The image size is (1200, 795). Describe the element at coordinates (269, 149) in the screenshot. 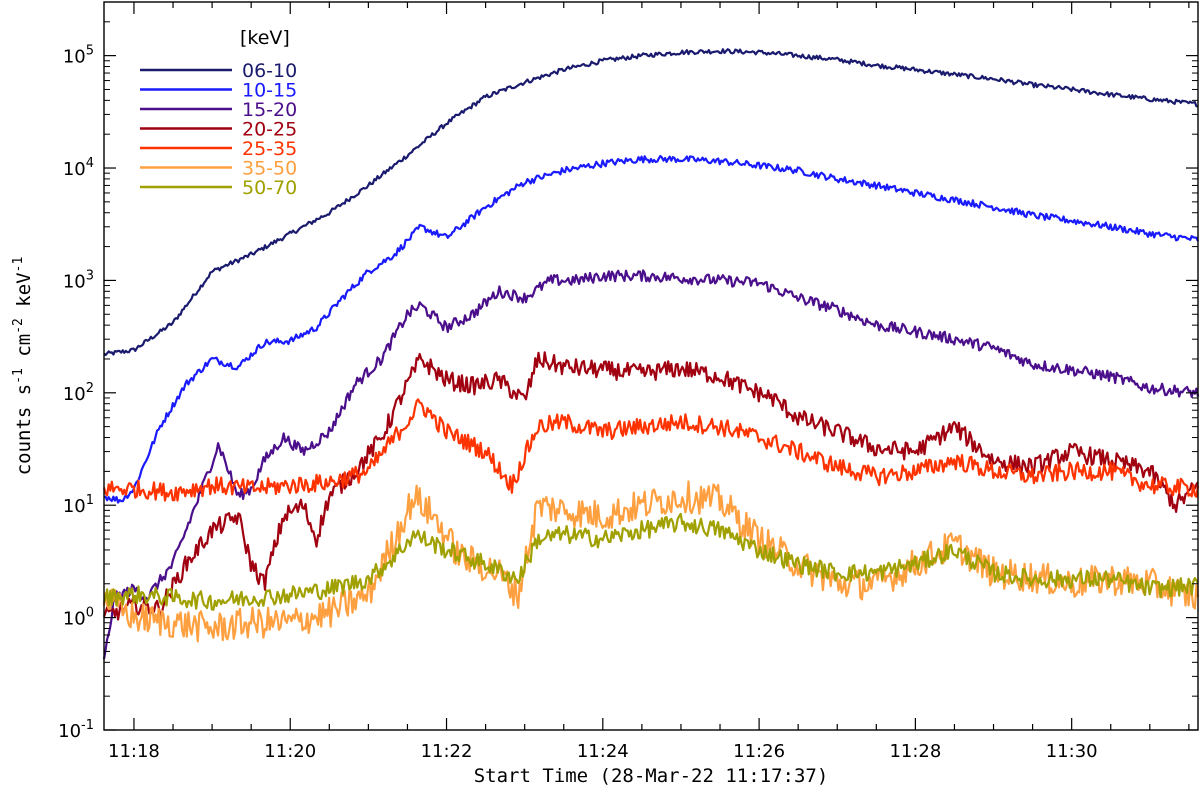

I see `legend-label-25-35: 25-35` at that location.